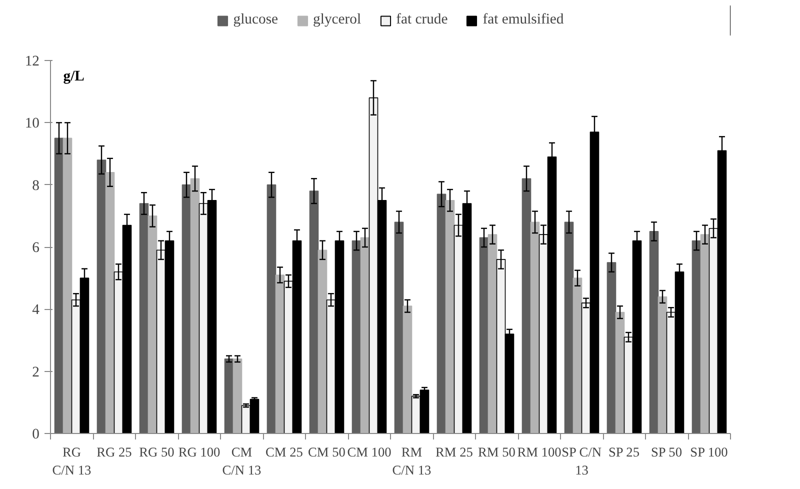  Describe the element at coordinates (36, 248) in the screenshot. I see `y-tick-label: 6` at that location.